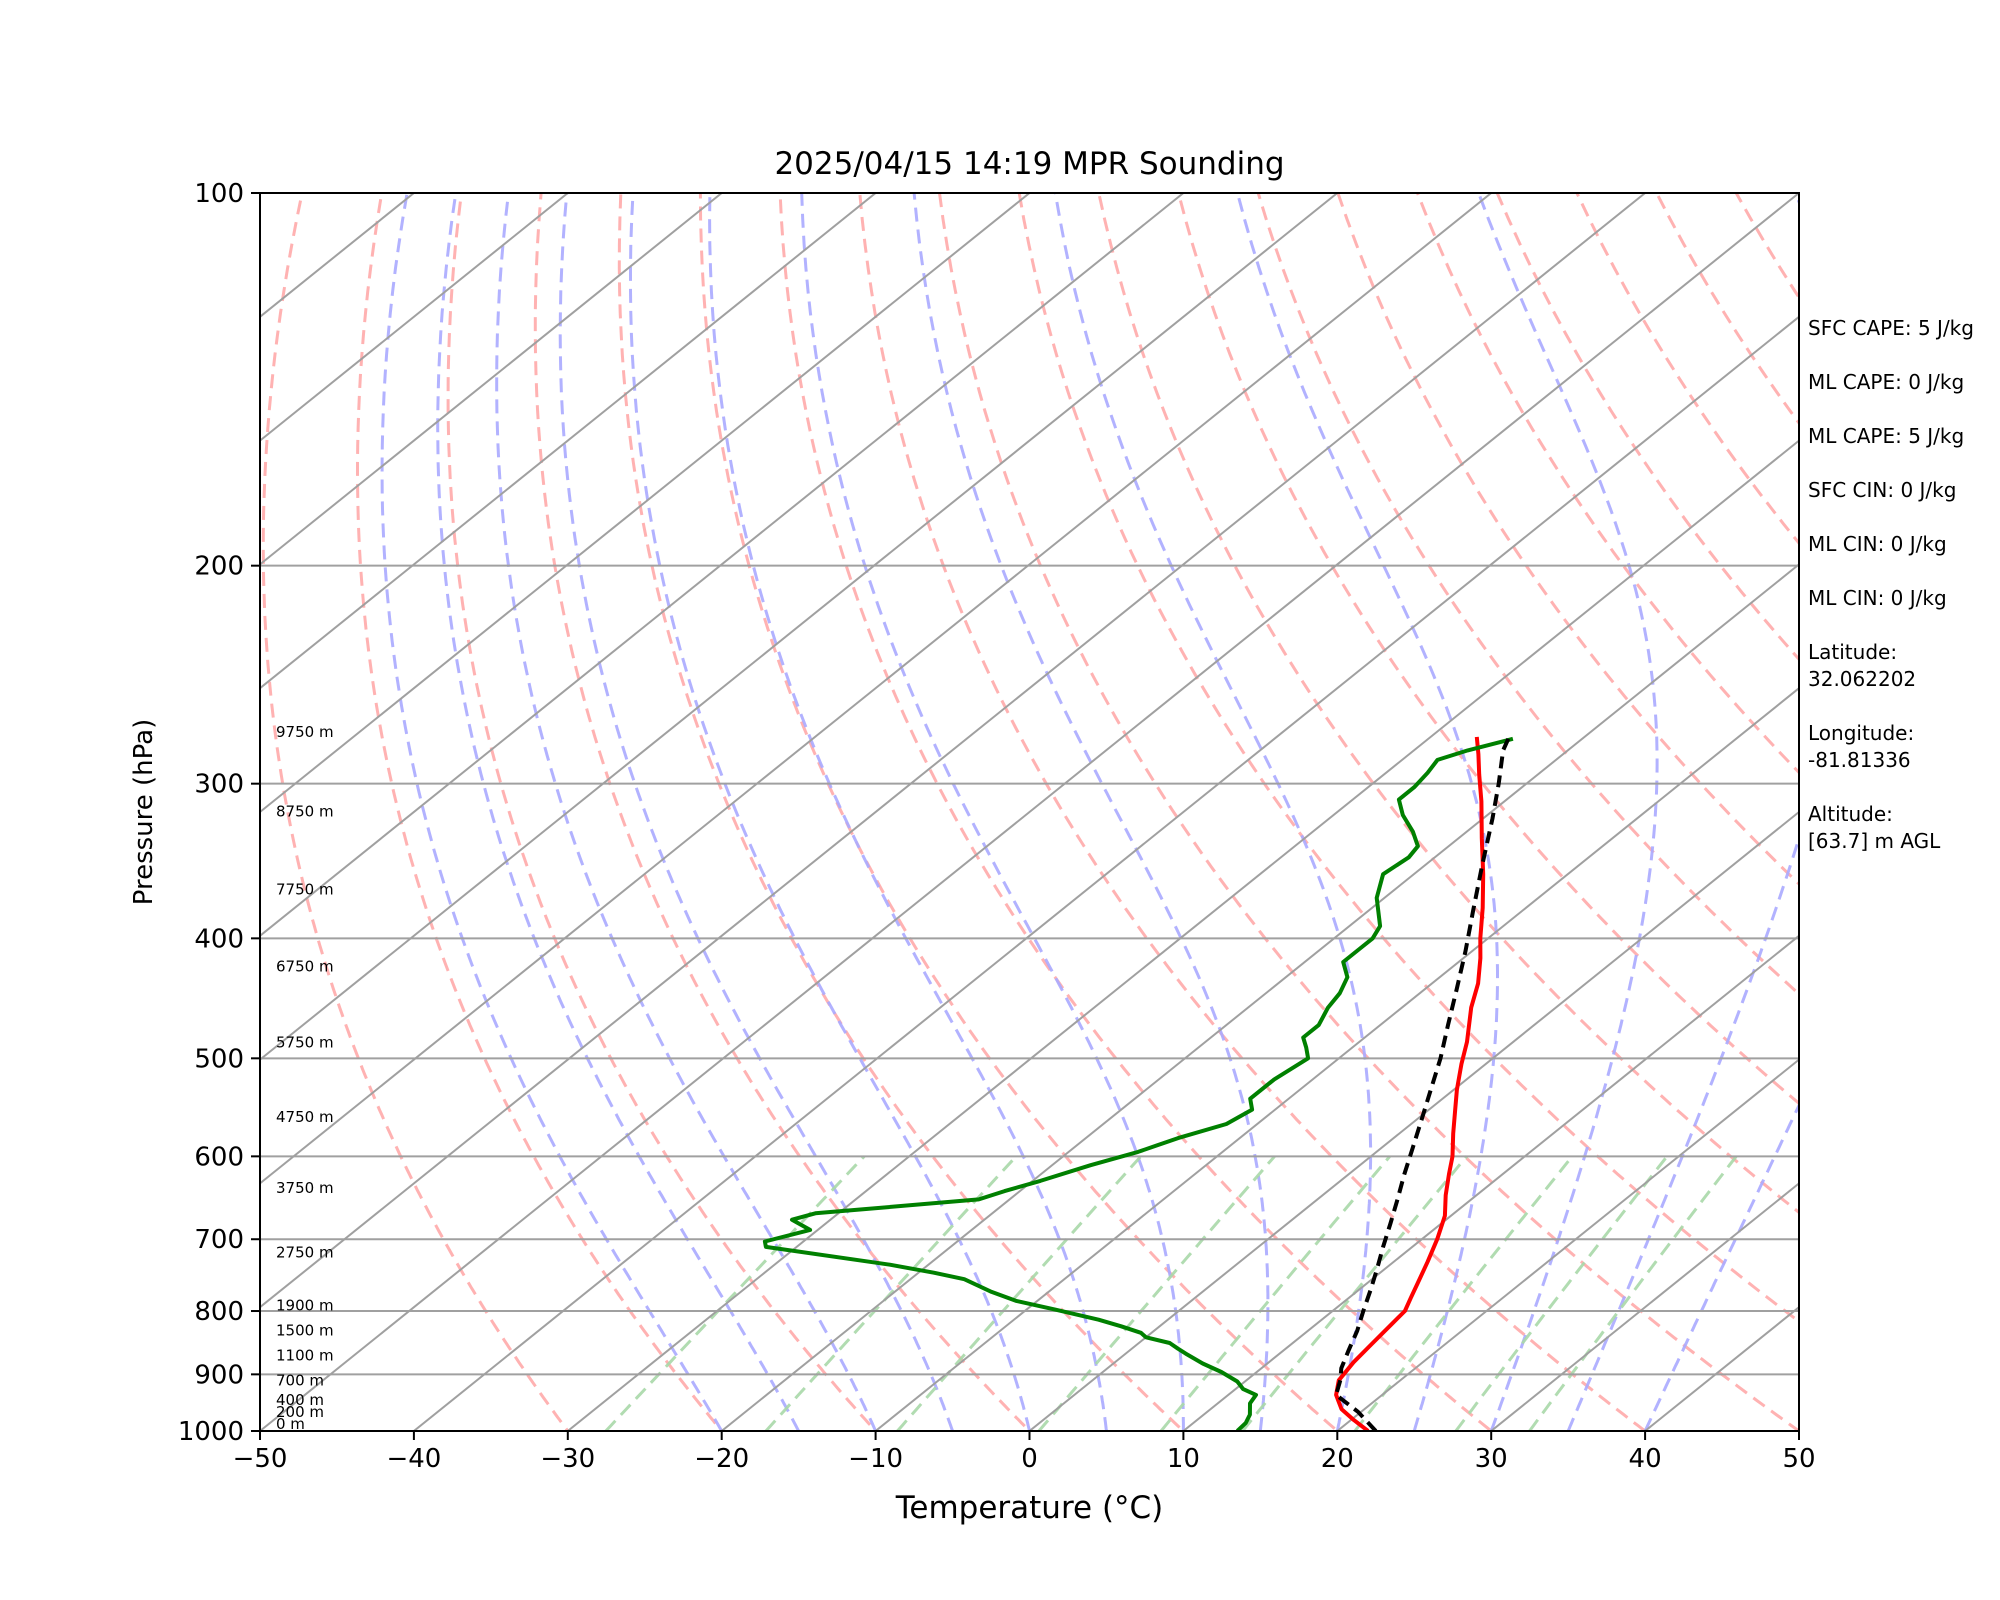  What do you see at coordinates (1886, 382) in the screenshot?
I see `stat-ml-cape: ML CAPE: 0 J/kg` at bounding box center [1886, 382].